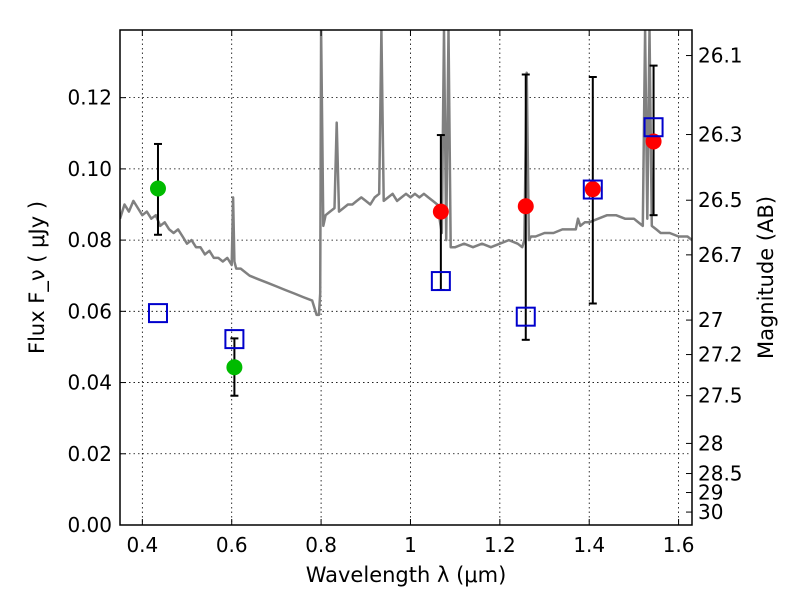 The height and width of the screenshot is (600, 800). What do you see at coordinates (710, 512) in the screenshot?
I see `y2-tick-label: 30` at bounding box center [710, 512].